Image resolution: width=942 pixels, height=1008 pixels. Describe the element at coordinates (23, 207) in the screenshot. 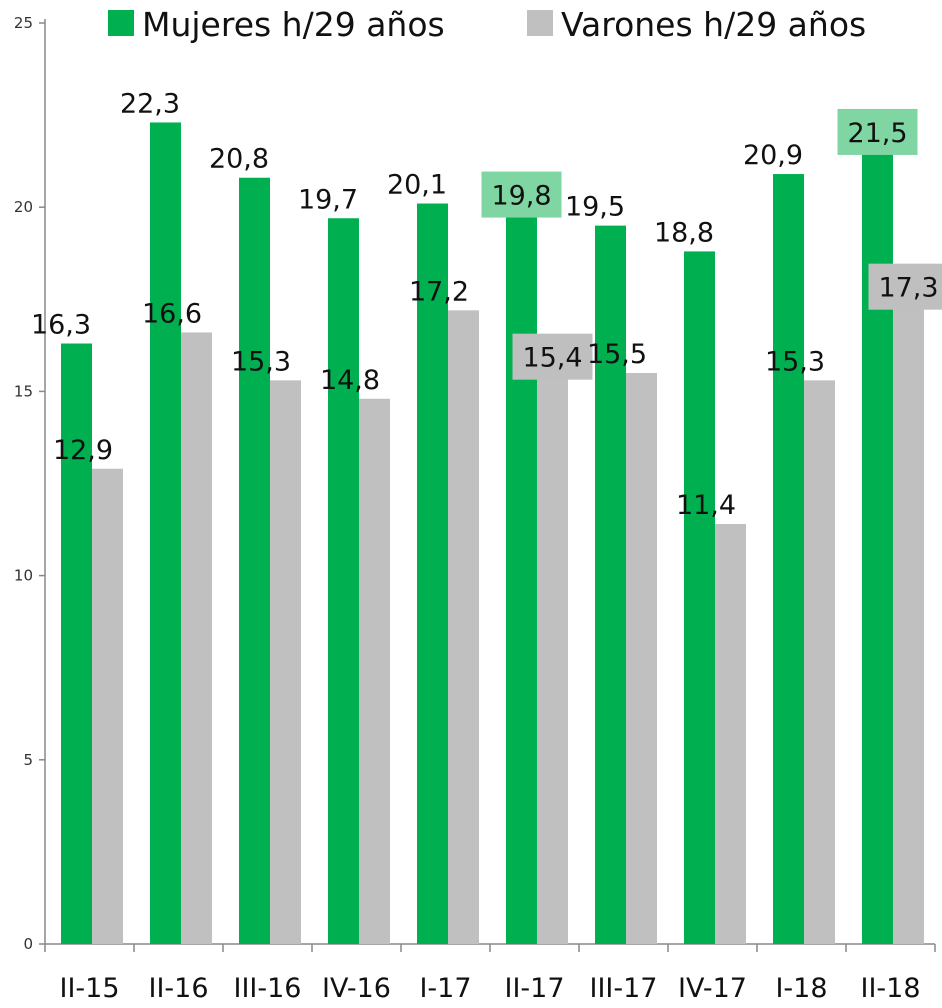

I see `y-tick-label: 20` at that location.